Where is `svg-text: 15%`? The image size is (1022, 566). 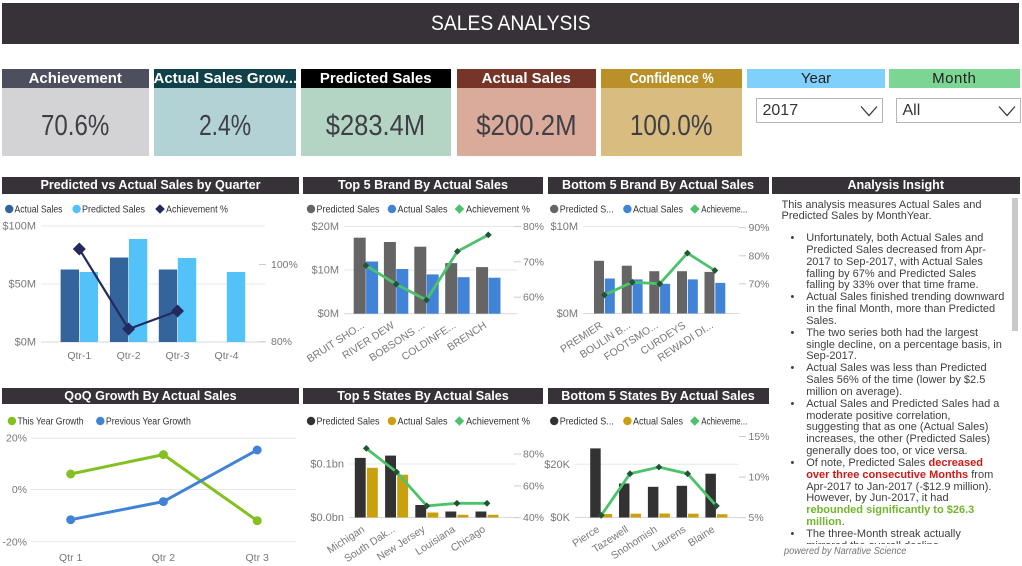 svg-text: 15% is located at coordinates (759, 437).